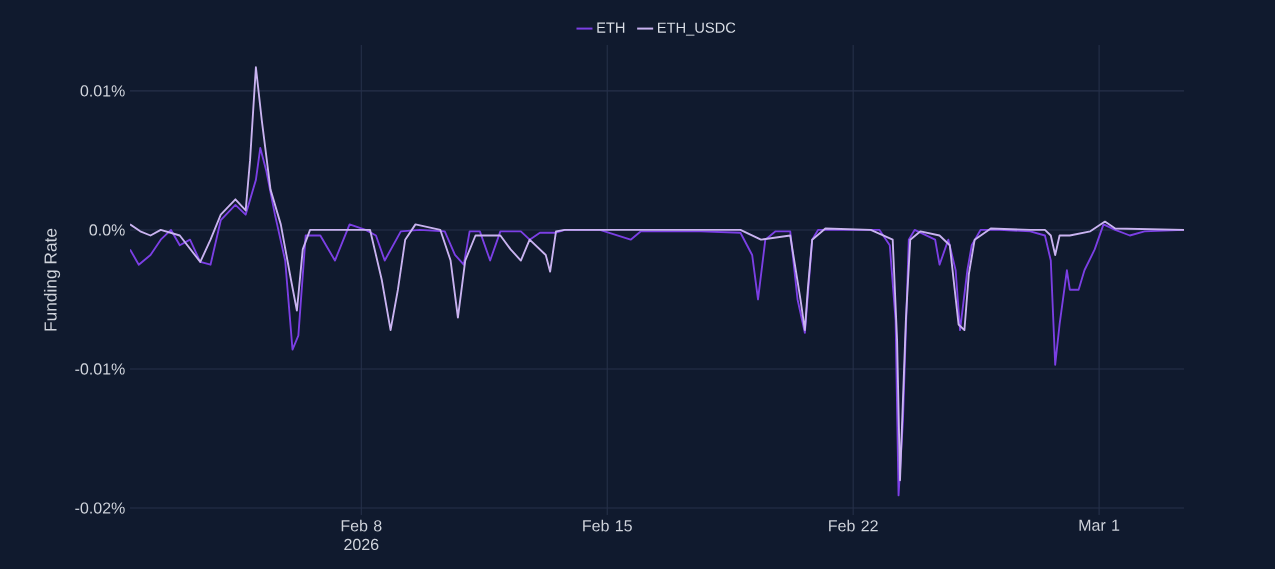  Describe the element at coordinates (697, 29) in the screenshot. I see `legend-label: ETH_USDC` at that location.